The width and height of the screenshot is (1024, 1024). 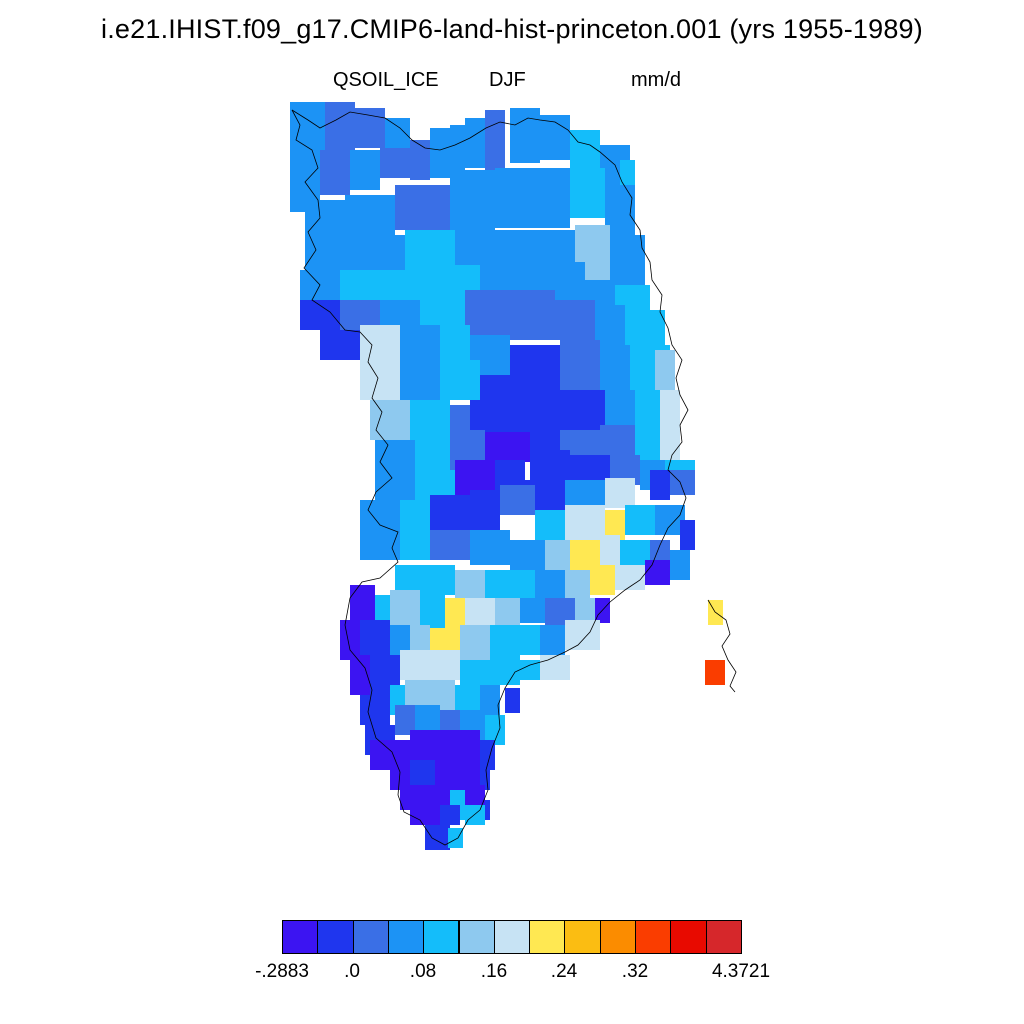 I want to click on season-label: DJF, so click(x=507, y=80).